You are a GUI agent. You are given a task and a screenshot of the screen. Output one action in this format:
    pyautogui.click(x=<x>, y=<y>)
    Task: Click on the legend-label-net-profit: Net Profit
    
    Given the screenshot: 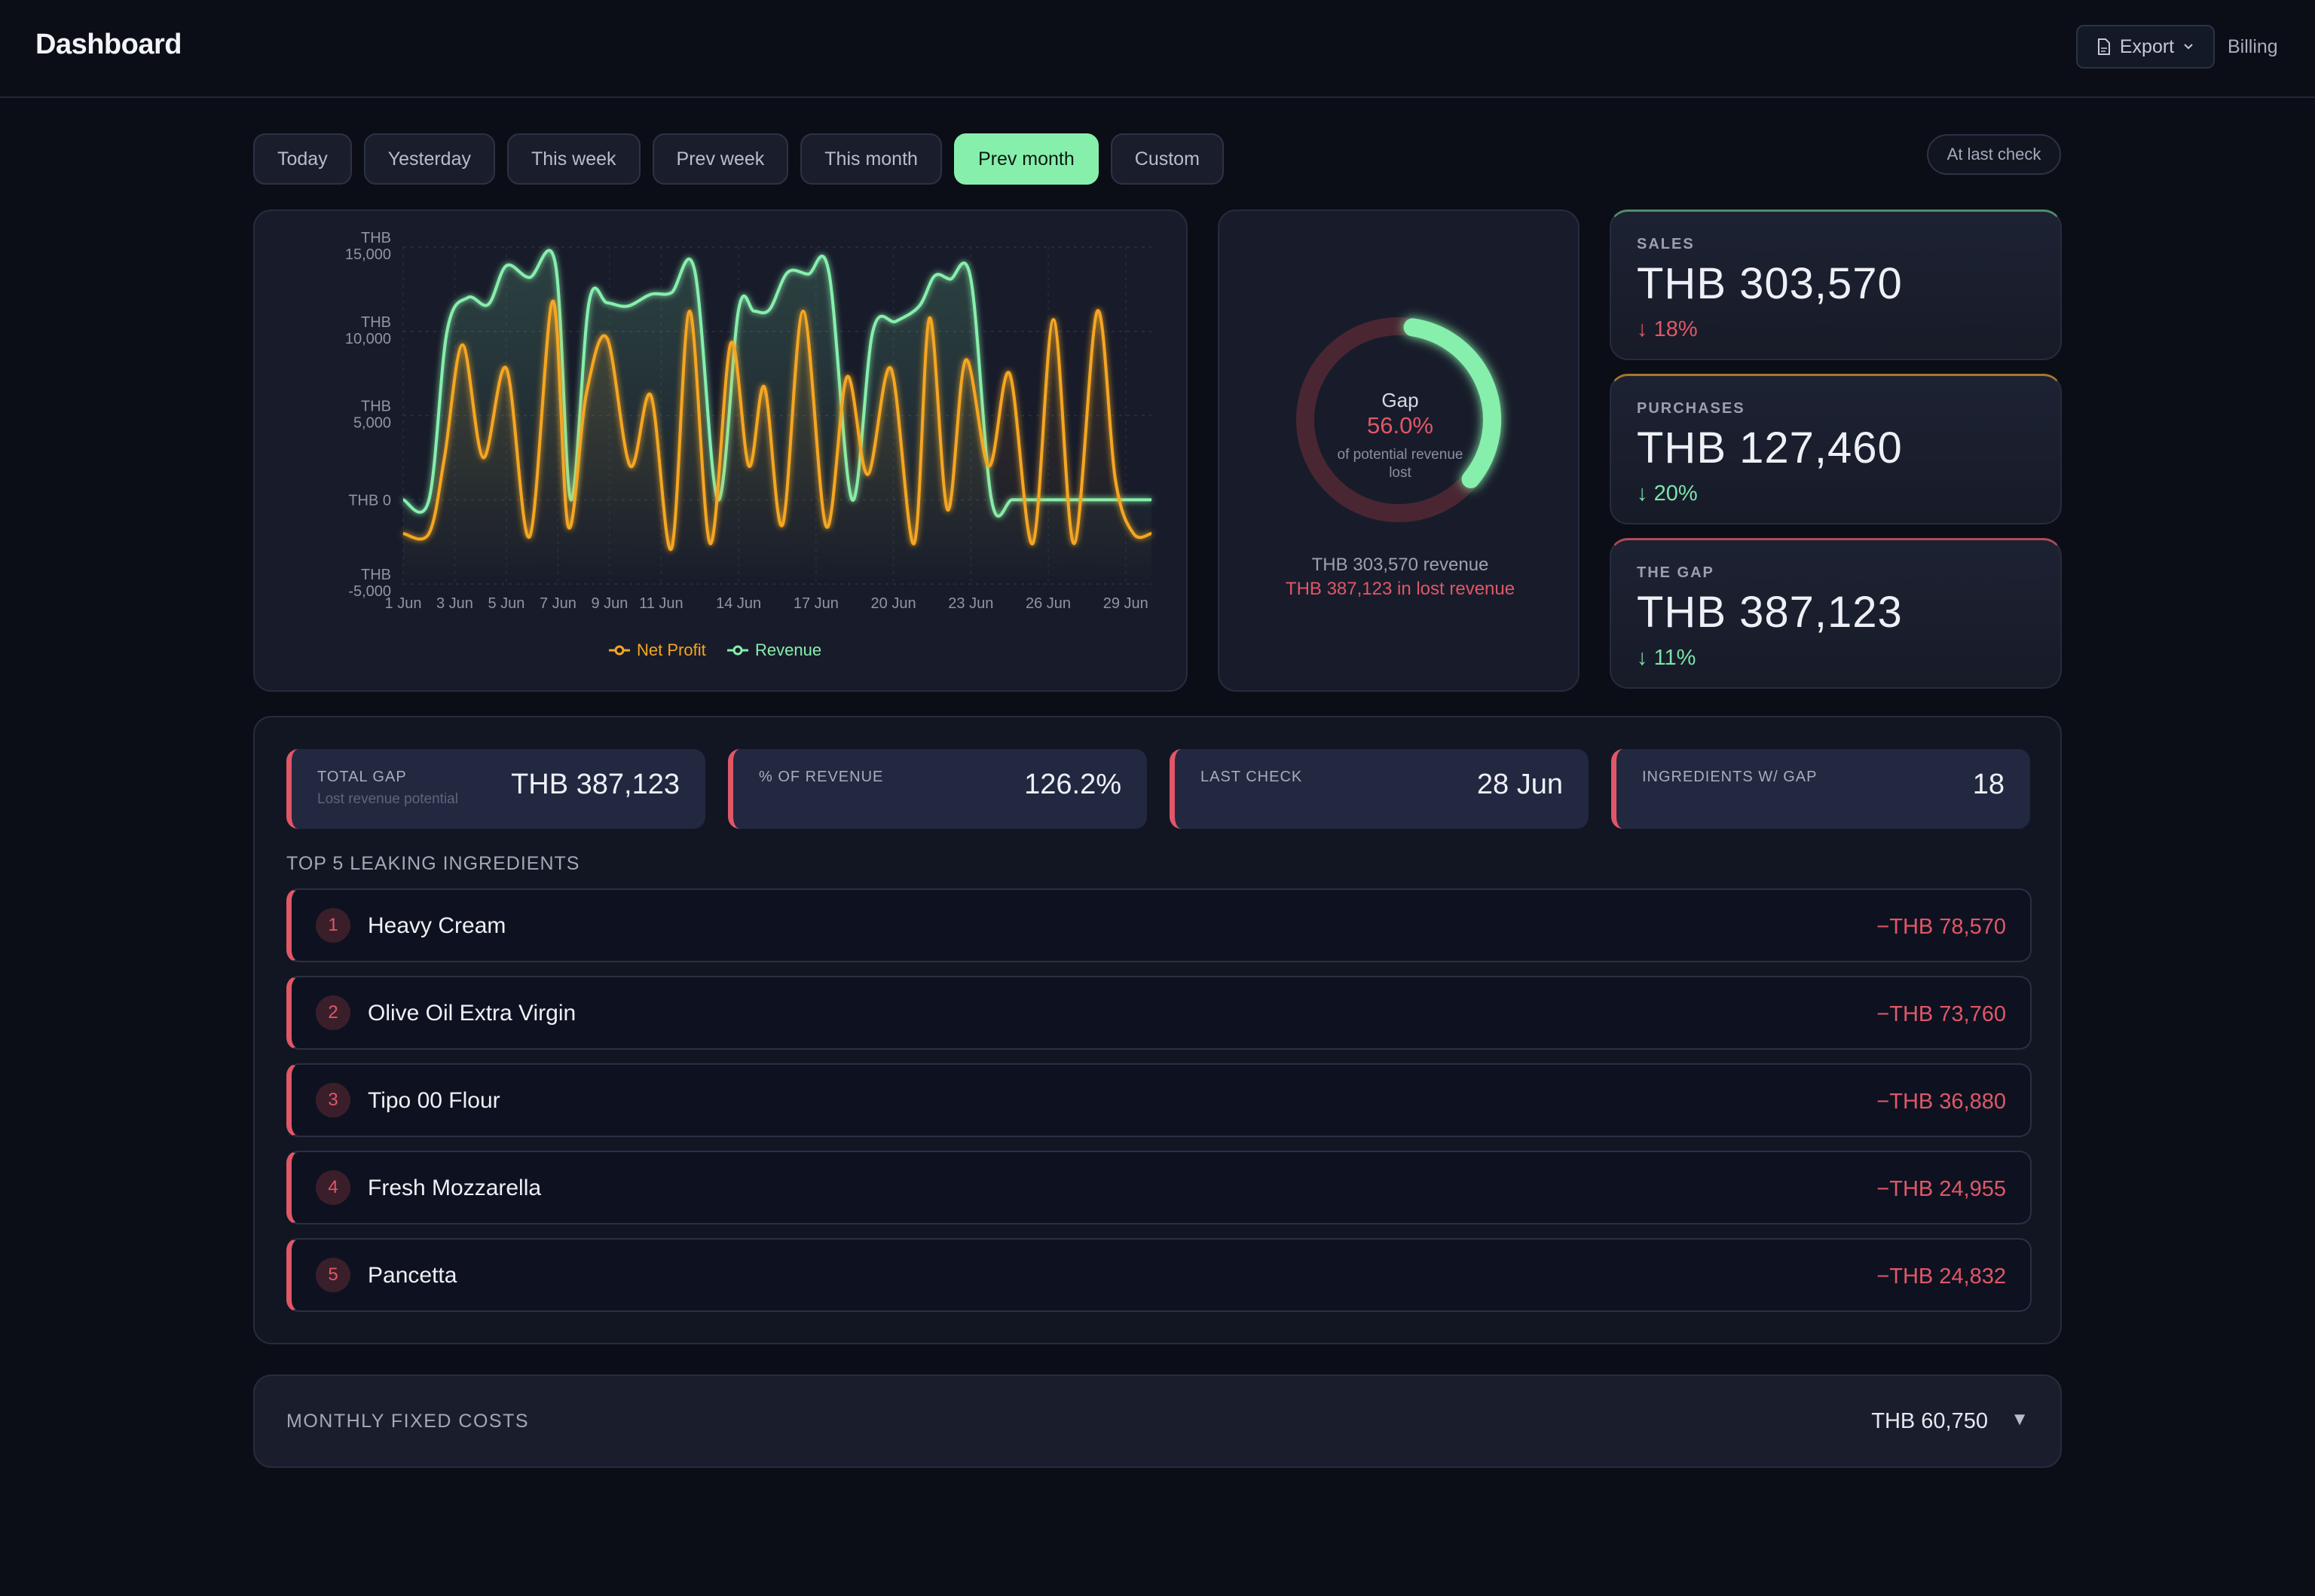 What is the action you would take?
    pyautogui.click(x=671, y=650)
    